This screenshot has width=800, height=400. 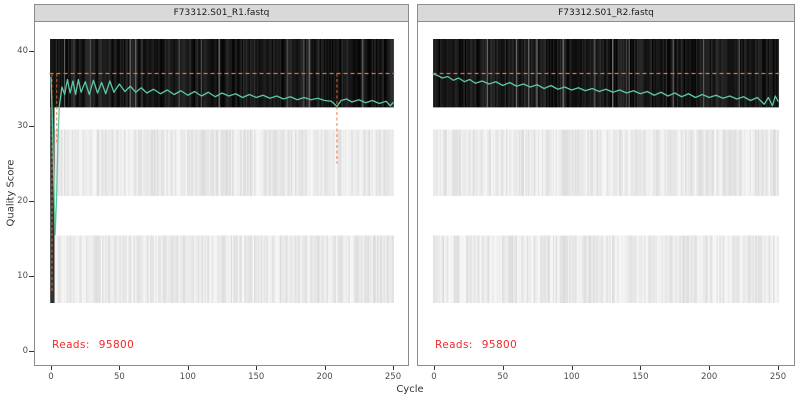 What do you see at coordinates (93, 345) in the screenshot?
I see `reads-annotation-r1: Reads: 95800` at bounding box center [93, 345].